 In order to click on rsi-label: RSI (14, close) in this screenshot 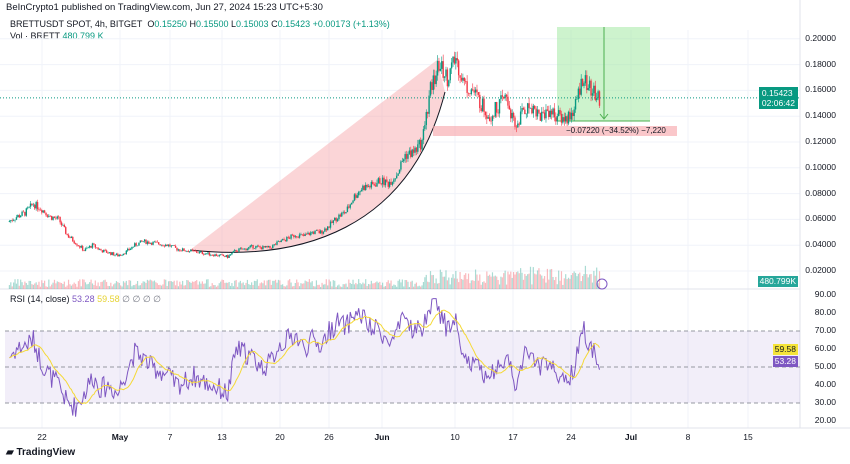, I will do `click(40, 299)`.